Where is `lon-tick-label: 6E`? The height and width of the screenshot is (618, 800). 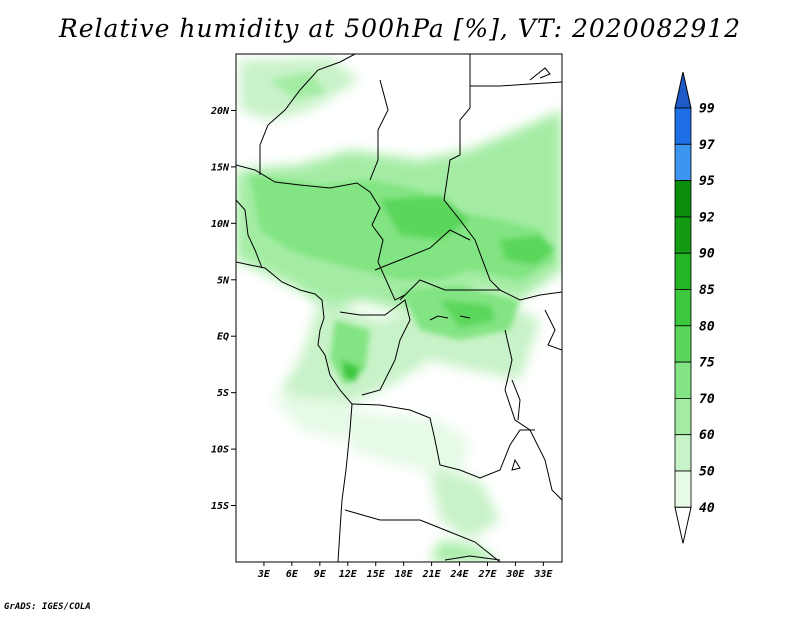 lon-tick-label: 6E is located at coordinates (292, 574).